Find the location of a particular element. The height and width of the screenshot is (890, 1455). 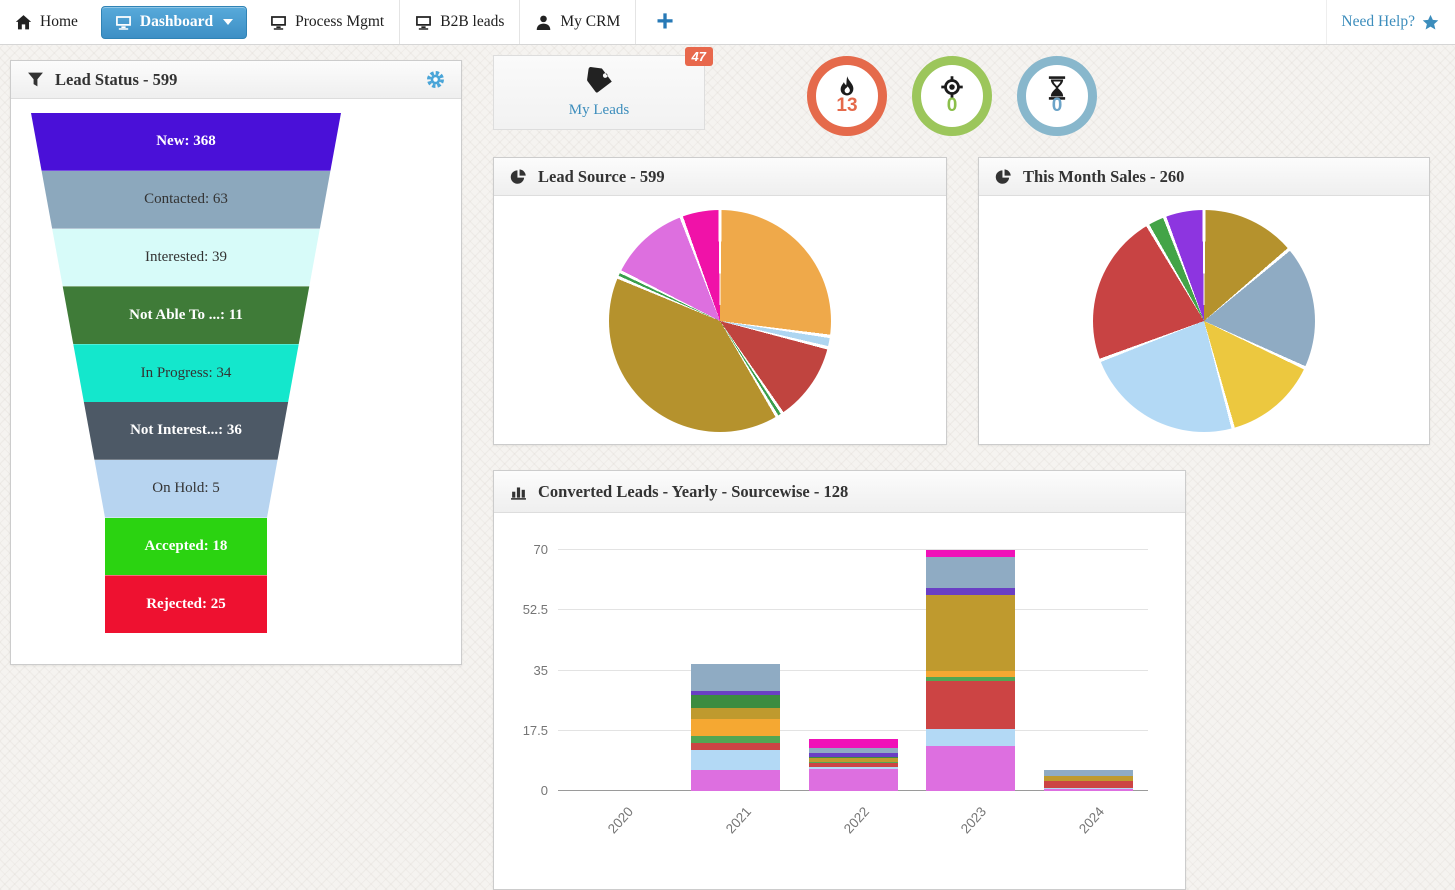

funnel-segment-label: On Hold: 5 is located at coordinates (186, 488).